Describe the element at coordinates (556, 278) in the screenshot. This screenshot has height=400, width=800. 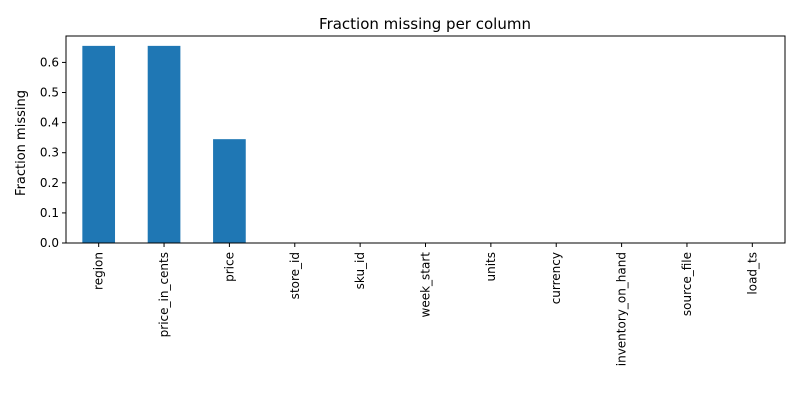
I see `x-tick-label-currency: currency` at that location.